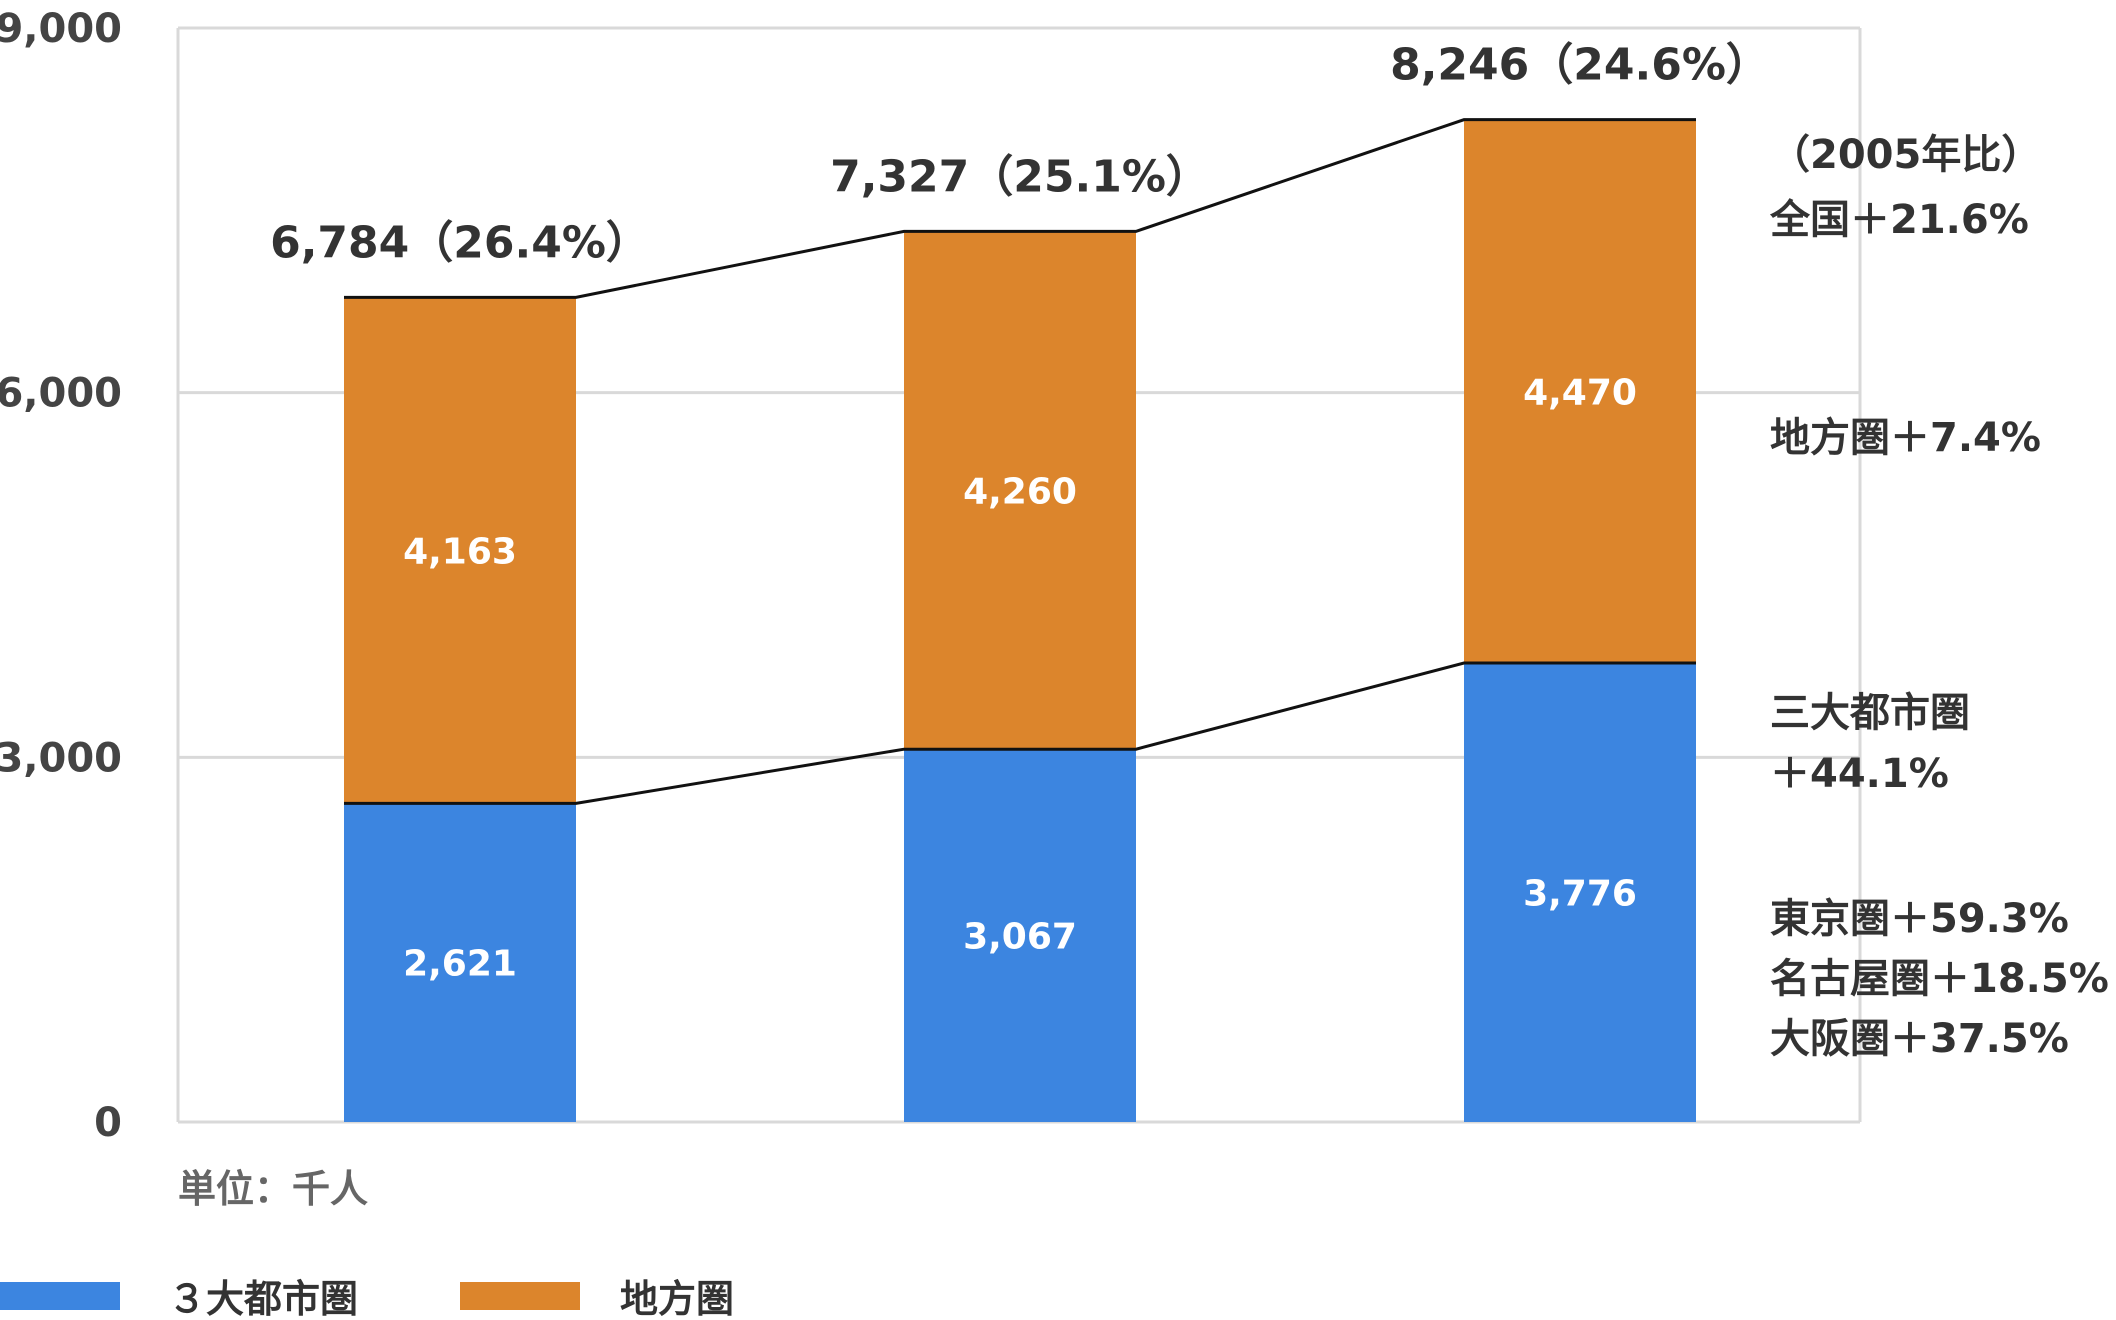  Describe the element at coordinates (1905, 155) in the screenshot. I see `annotation-header: （2005年比）` at that location.